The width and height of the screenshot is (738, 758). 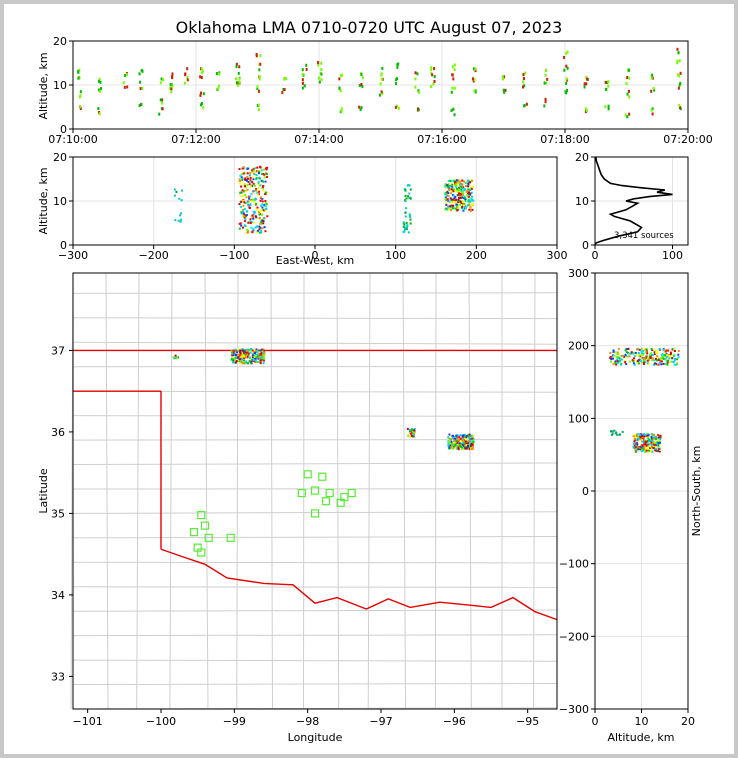 I want to click on tick-label: −100, so click(x=161, y=721).